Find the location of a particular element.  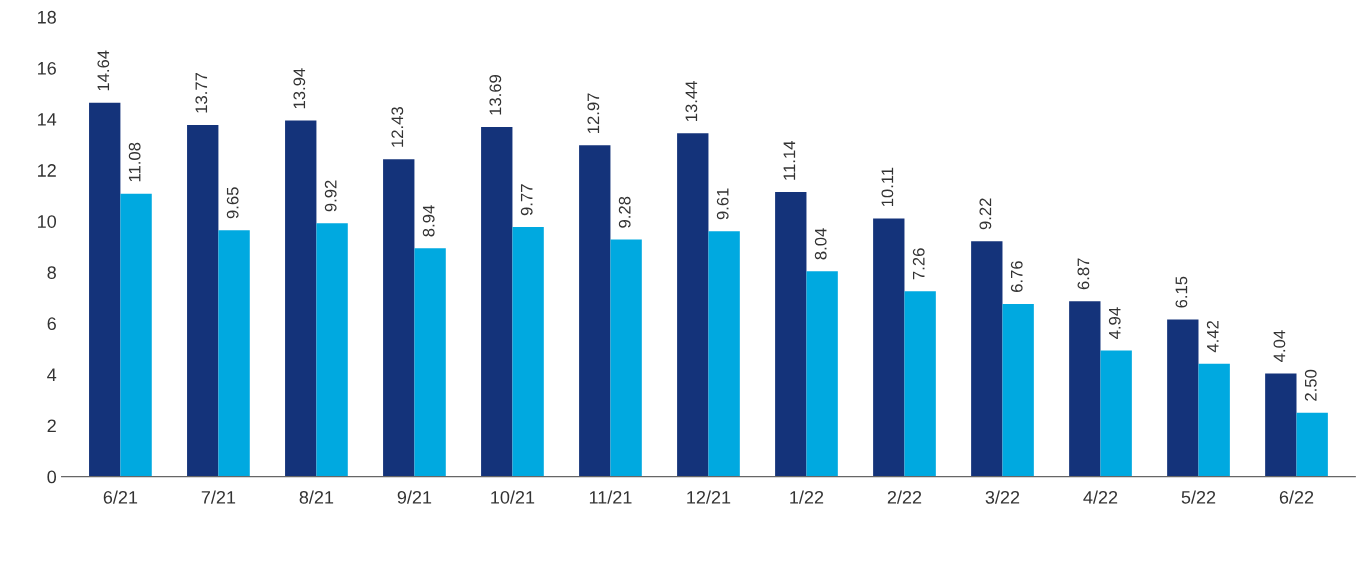

y-tick-label: 2 is located at coordinates (51, 426).